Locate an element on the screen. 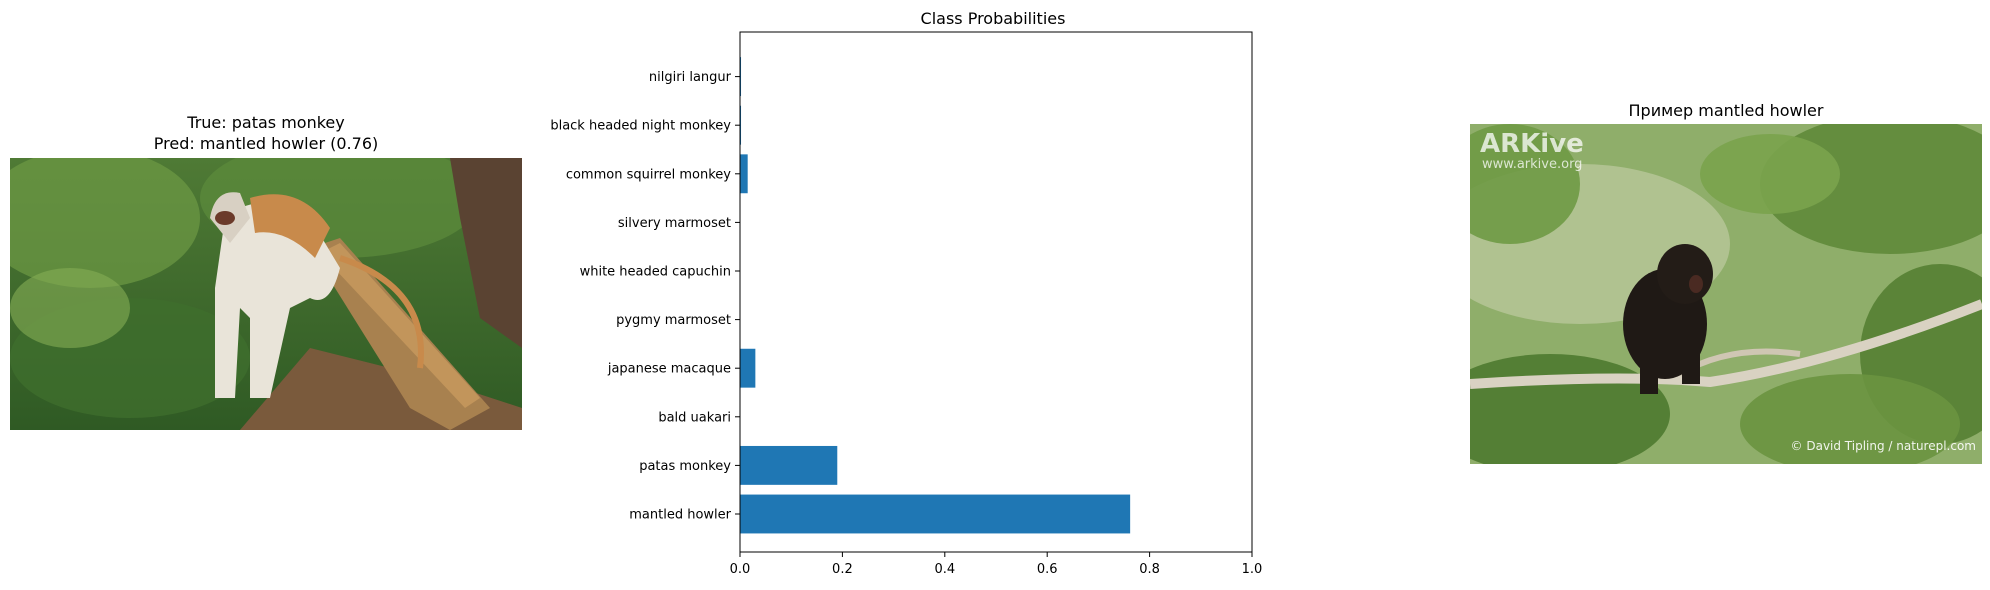 The image size is (1990, 590). x-tick-label: 0.2 is located at coordinates (842, 569).